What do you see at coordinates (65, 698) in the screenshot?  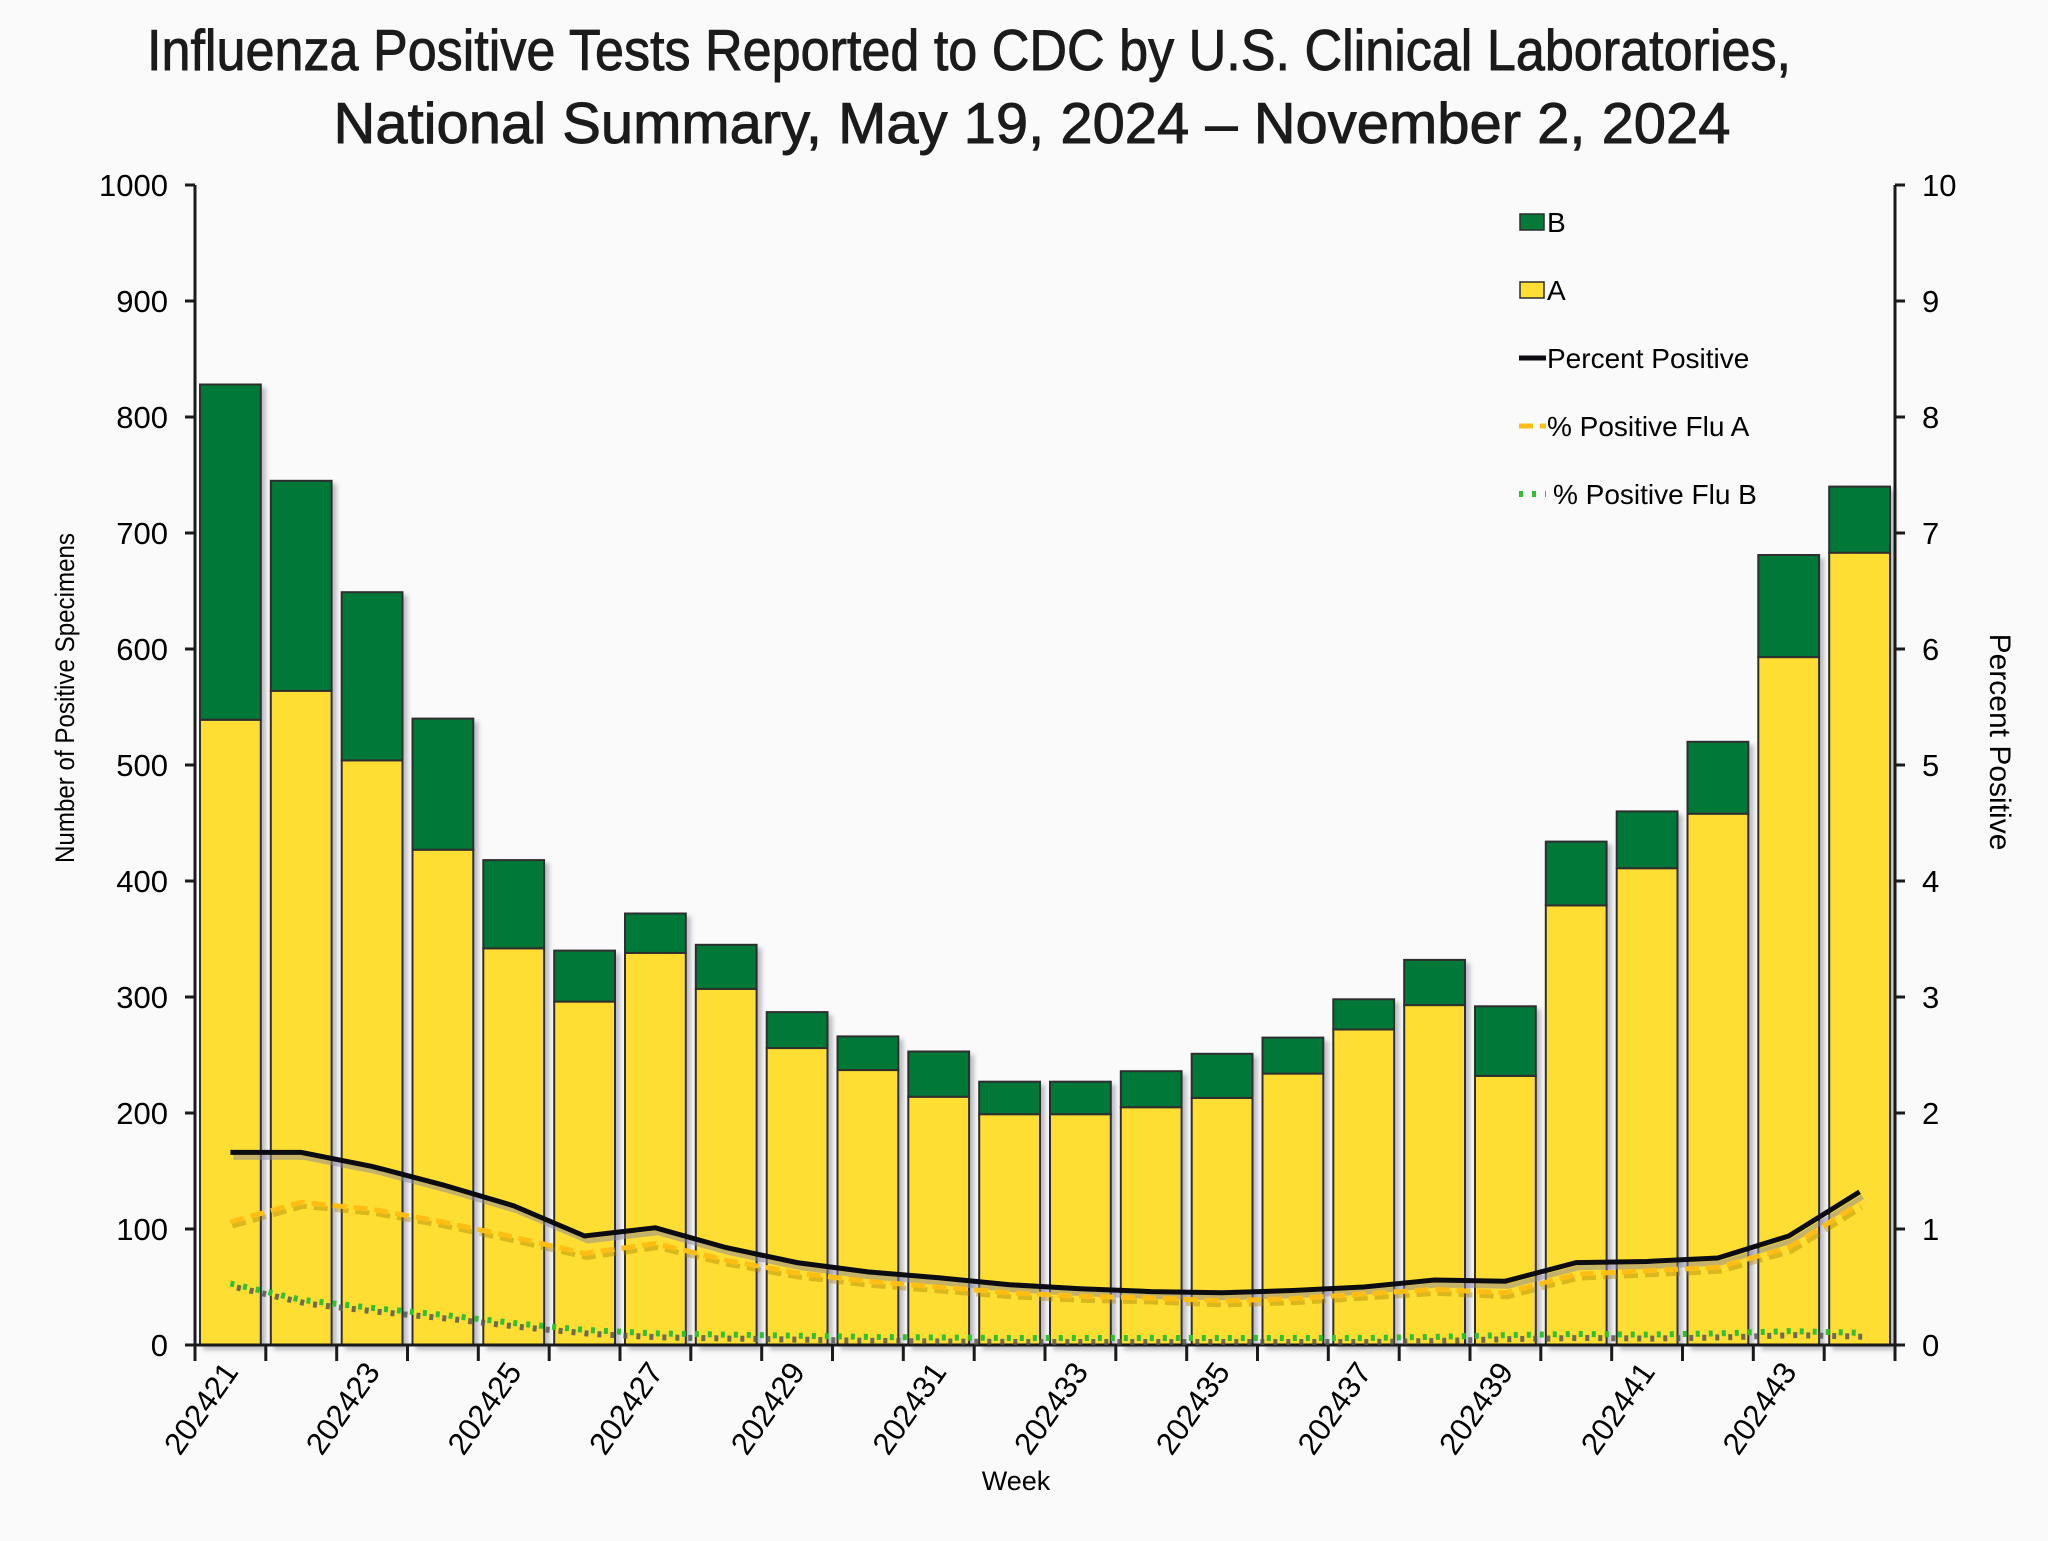 I see `svg-text: Number of Positive Specimens` at bounding box center [65, 698].